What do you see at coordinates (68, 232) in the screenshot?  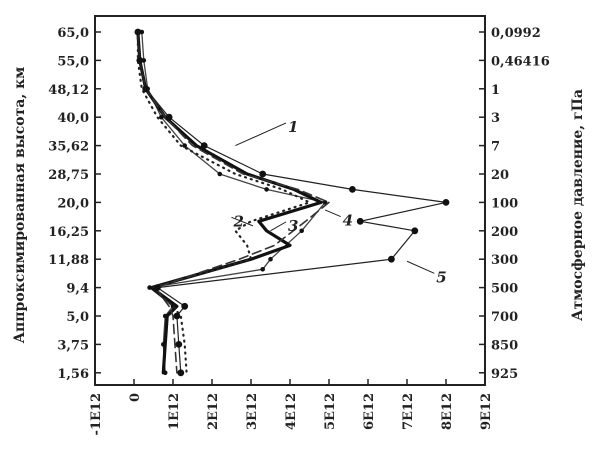 I see `altitude-tick-label: 16,25` at bounding box center [68, 232].